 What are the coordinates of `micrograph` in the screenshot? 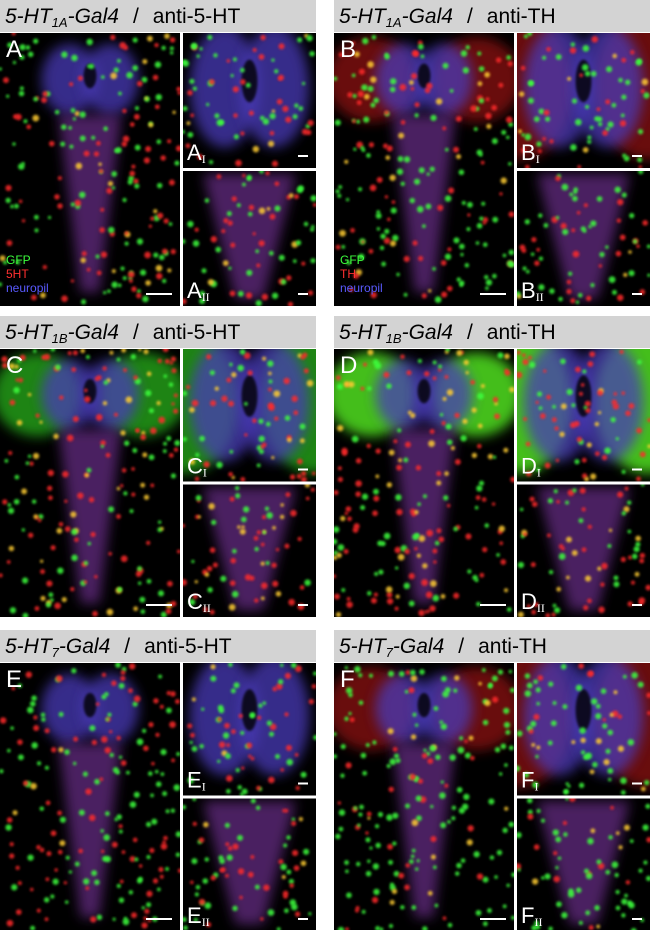 It's located at (90, 796).